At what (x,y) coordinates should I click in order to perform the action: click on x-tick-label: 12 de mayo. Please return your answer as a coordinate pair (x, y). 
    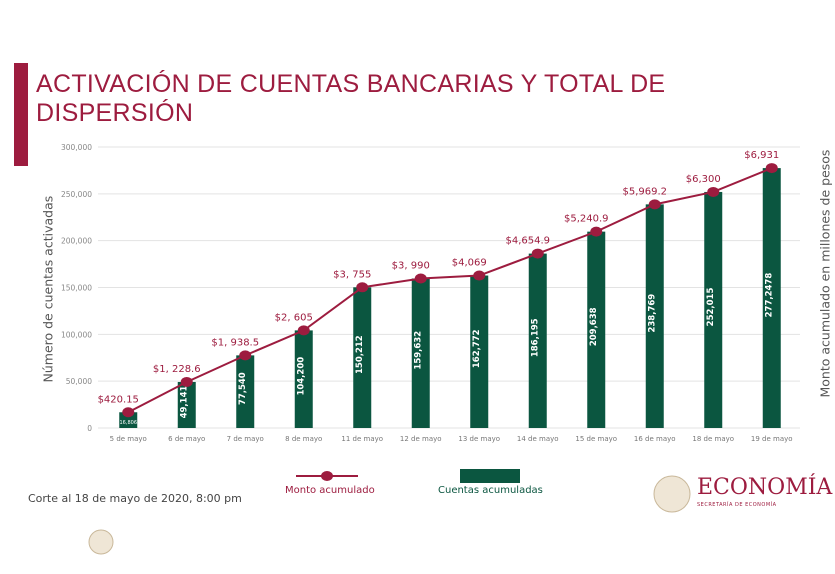
    Looking at the image, I should click on (421, 439).